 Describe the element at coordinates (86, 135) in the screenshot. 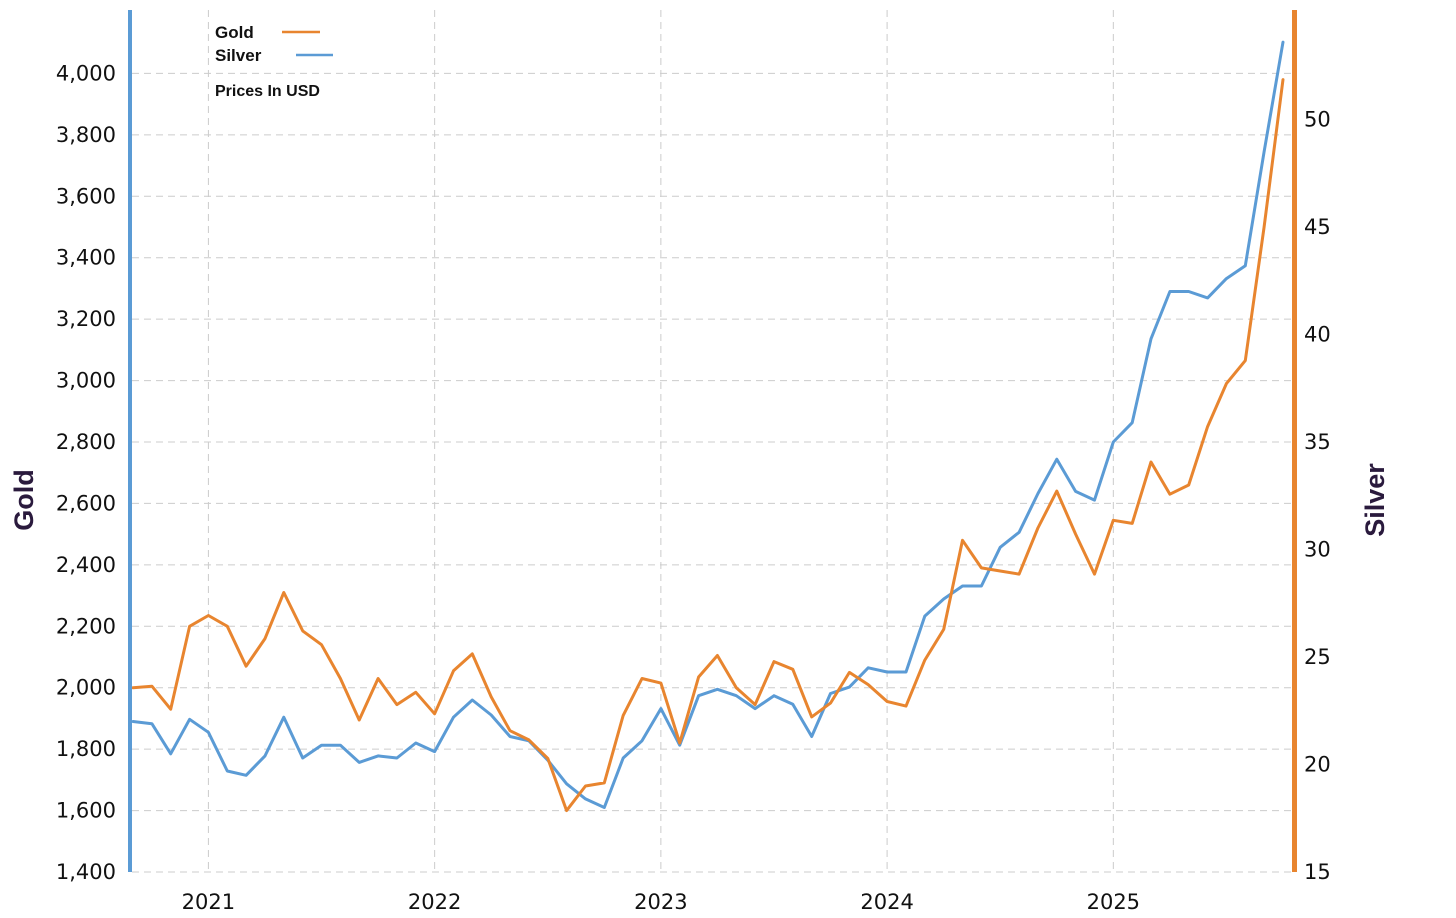

I see `left-tick-label: 3,800` at that location.